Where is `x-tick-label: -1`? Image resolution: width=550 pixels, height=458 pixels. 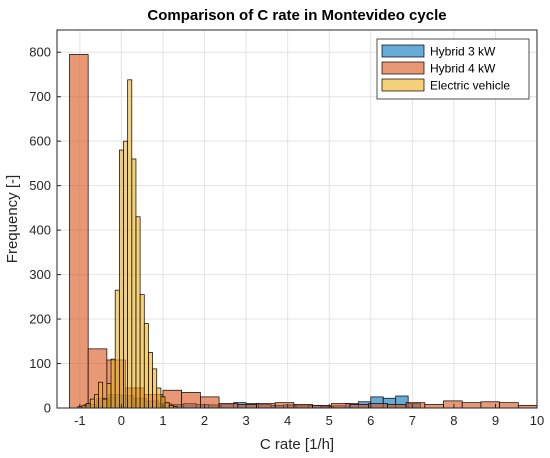
x-tick-label: -1 is located at coordinates (80, 420).